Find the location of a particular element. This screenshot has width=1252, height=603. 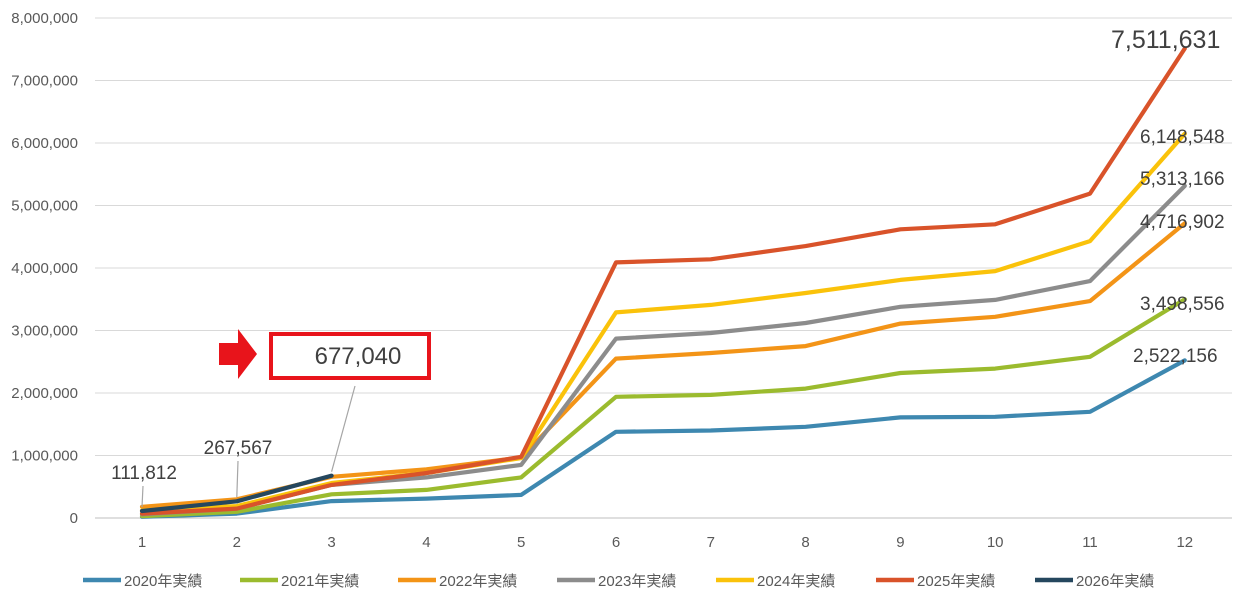

y-tick-label: 8,000,000 is located at coordinates (44, 18).